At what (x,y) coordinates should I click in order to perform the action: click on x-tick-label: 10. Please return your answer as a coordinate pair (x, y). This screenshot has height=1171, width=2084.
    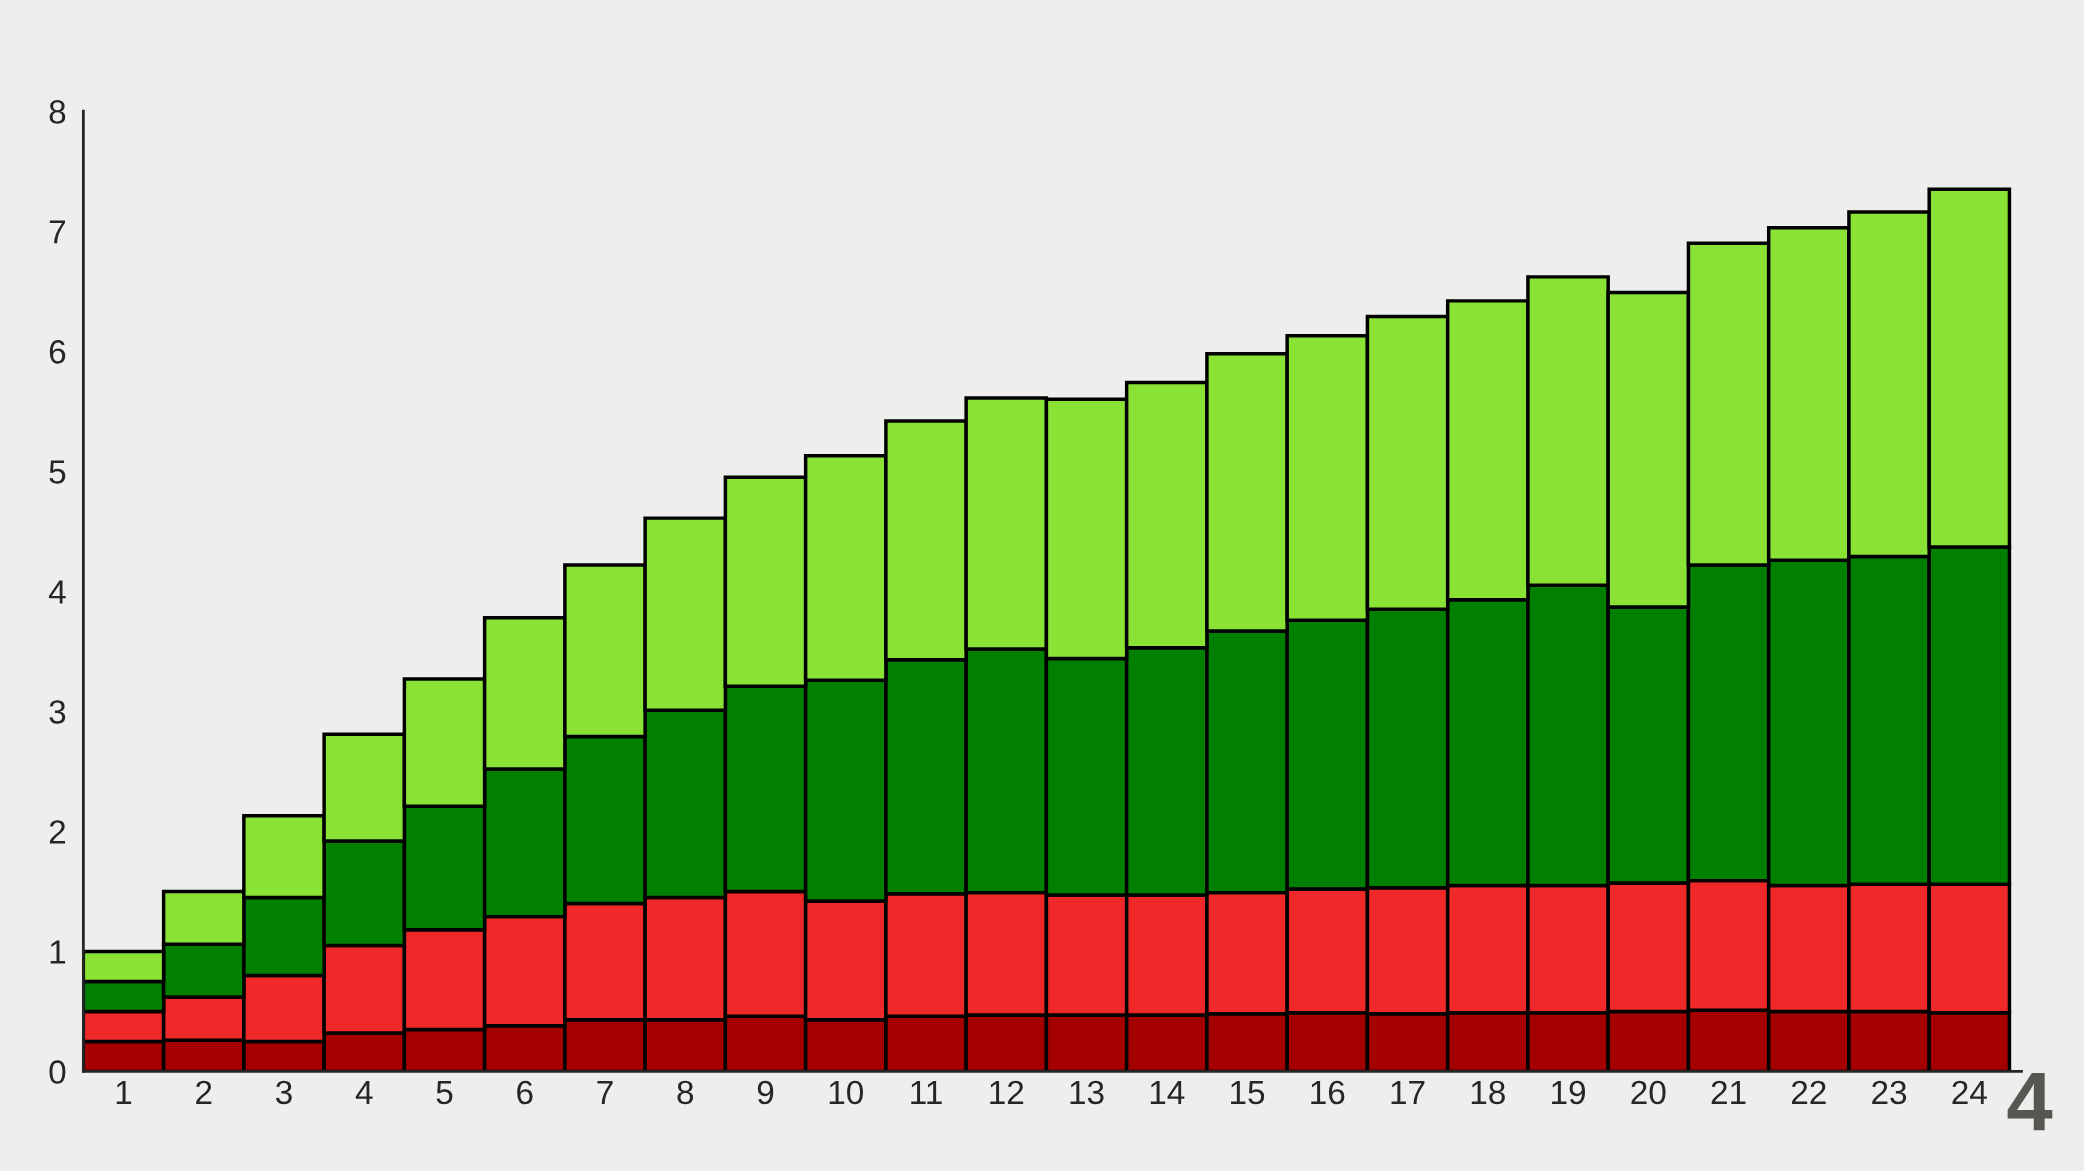
    Looking at the image, I should click on (846, 1092).